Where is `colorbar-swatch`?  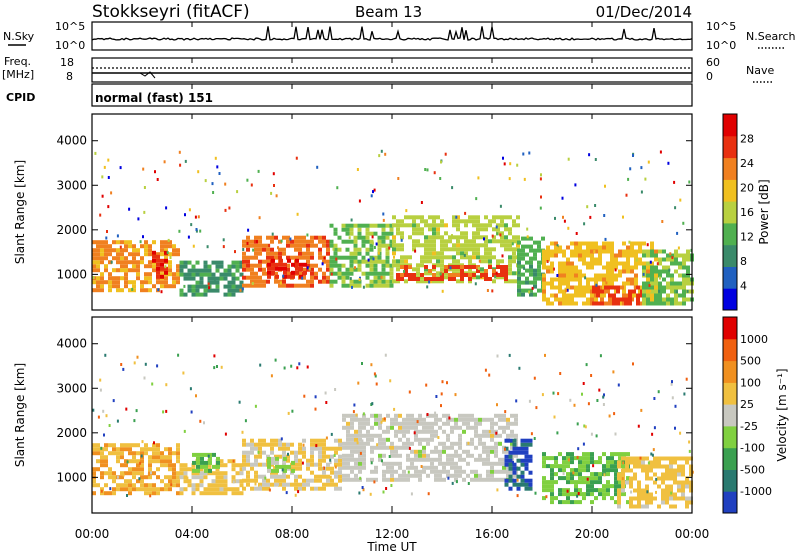 colorbar-swatch is located at coordinates (730, 480).